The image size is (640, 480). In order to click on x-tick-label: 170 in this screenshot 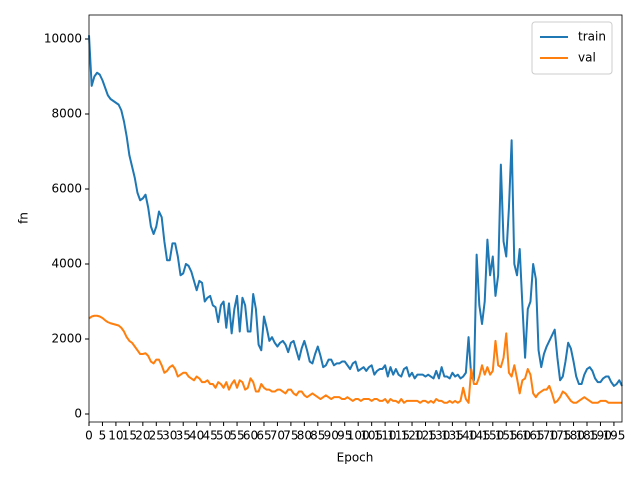, I will do `click(546, 436)`.